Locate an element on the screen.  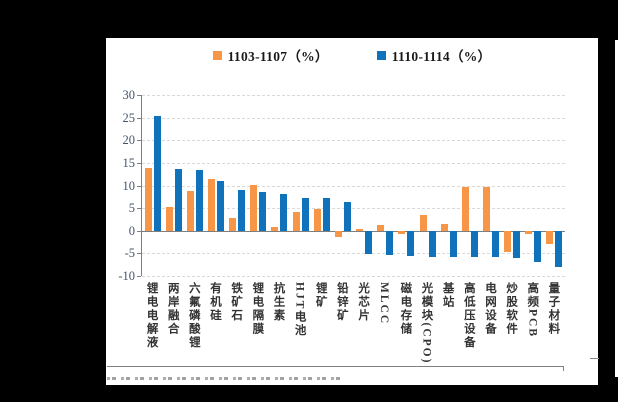
bar-1103-1107（%）-锂电隔膜 is located at coordinates (254, 208).